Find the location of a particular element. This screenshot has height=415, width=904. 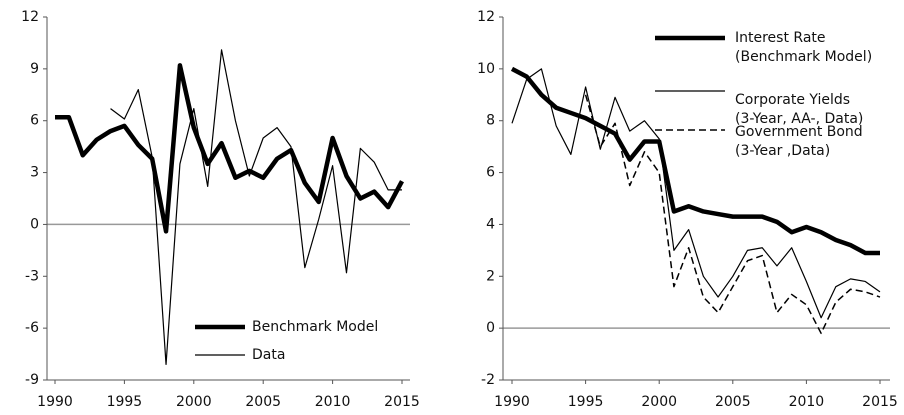

legend-label: Benchmark Model is located at coordinates (315, 327).